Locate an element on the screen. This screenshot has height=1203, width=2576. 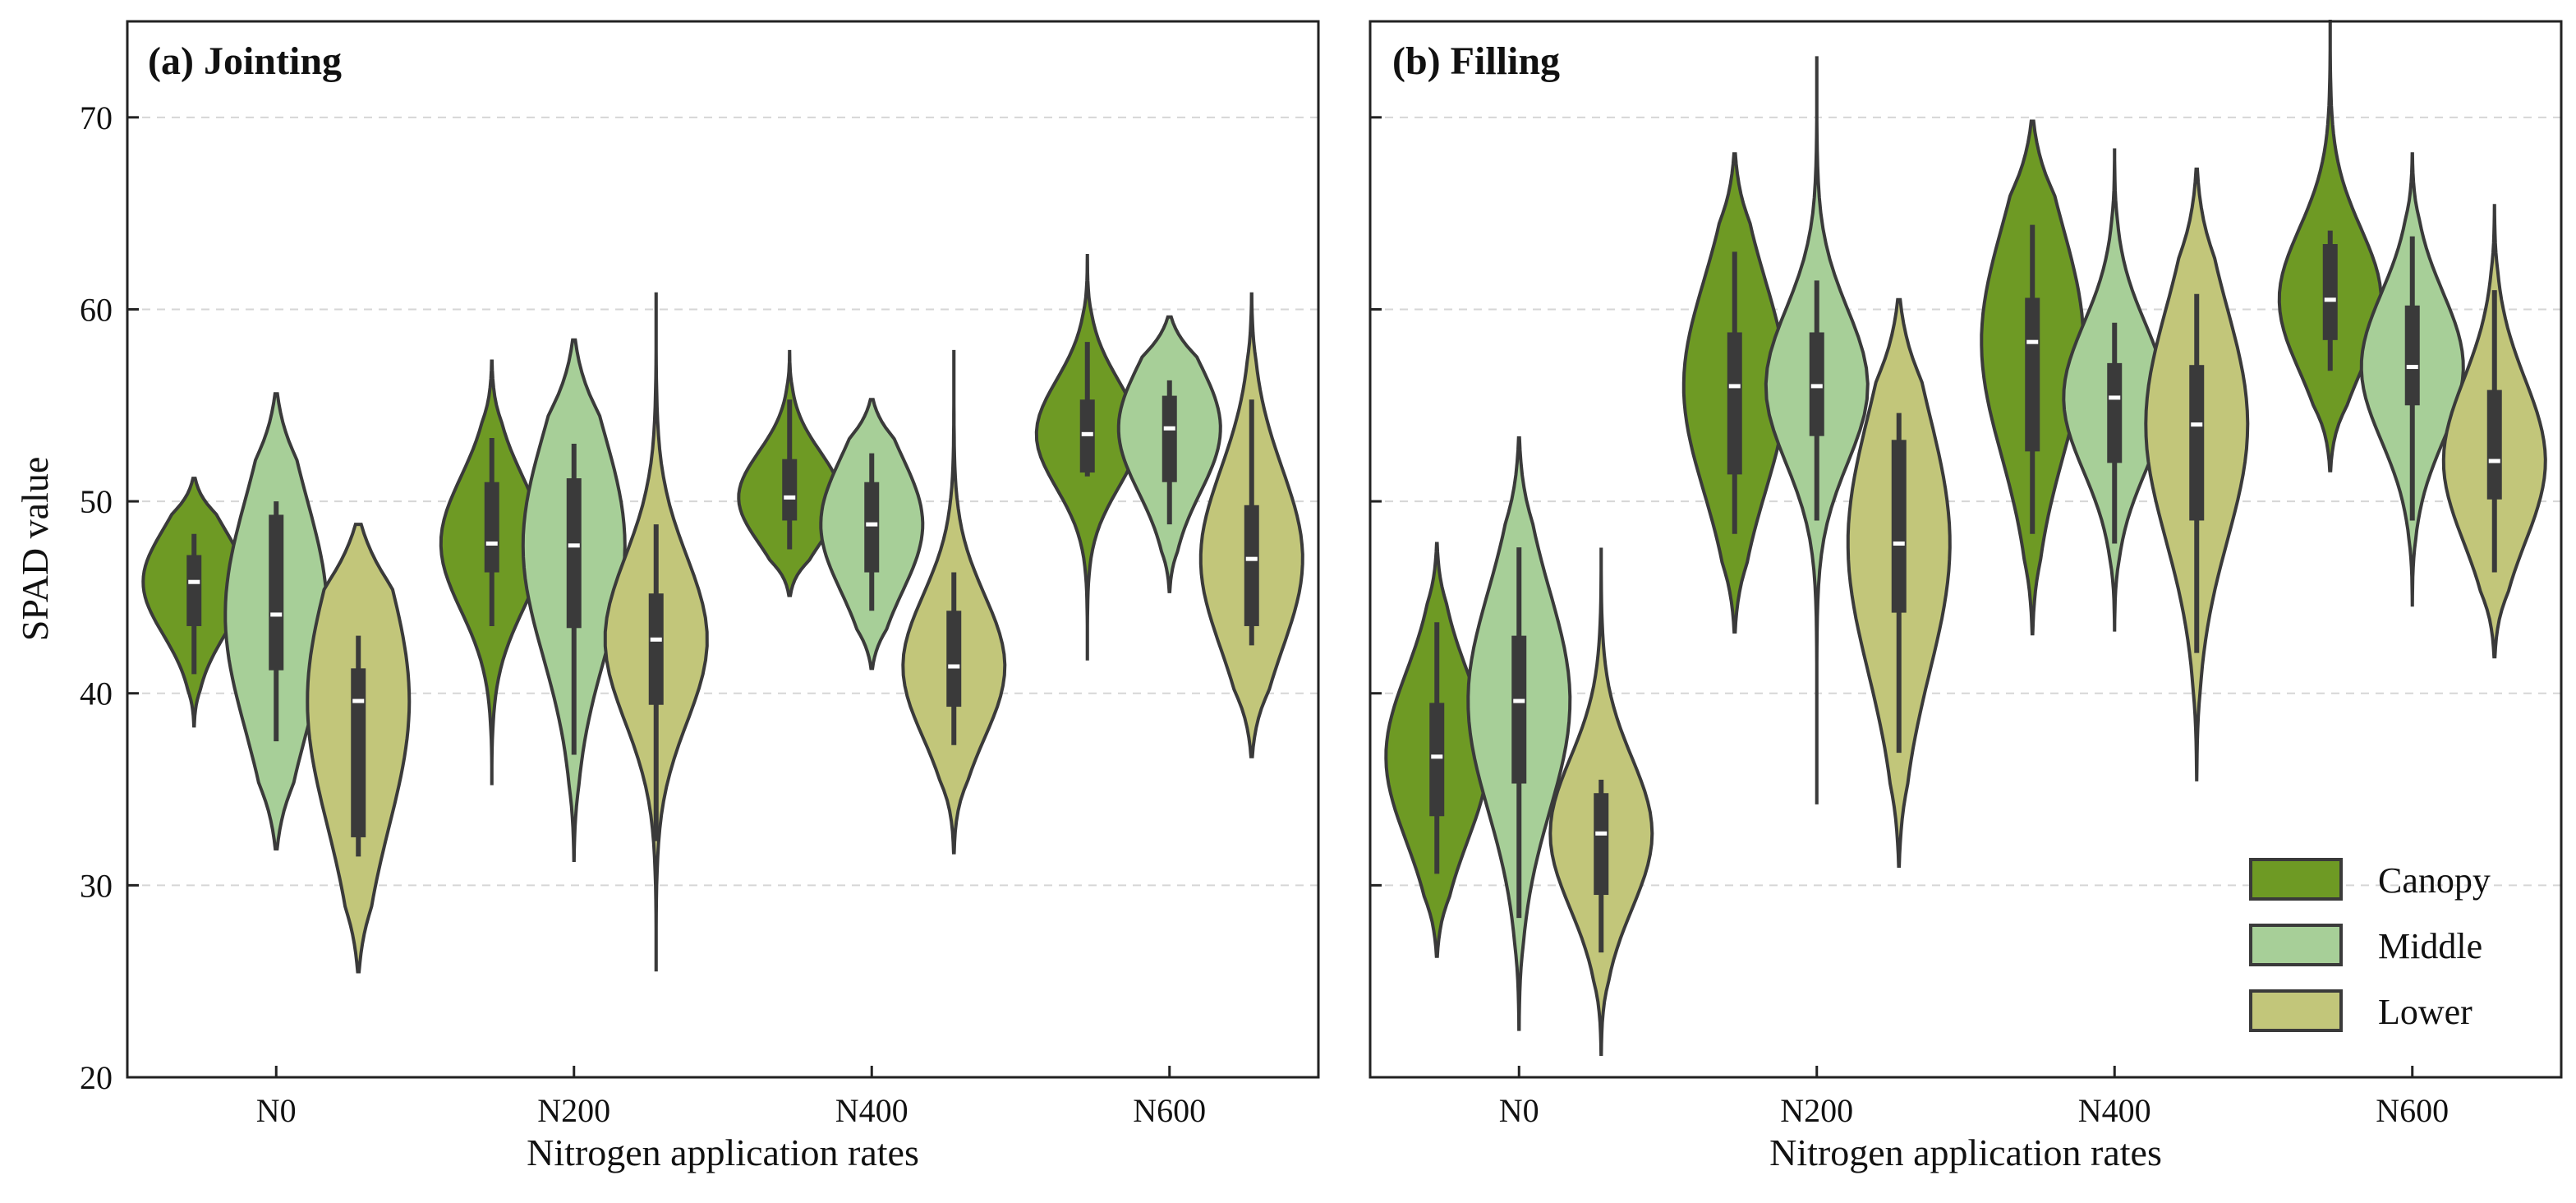
panel-a-x-axis-label: Nitrogen application rates is located at coordinates (723, 1152).